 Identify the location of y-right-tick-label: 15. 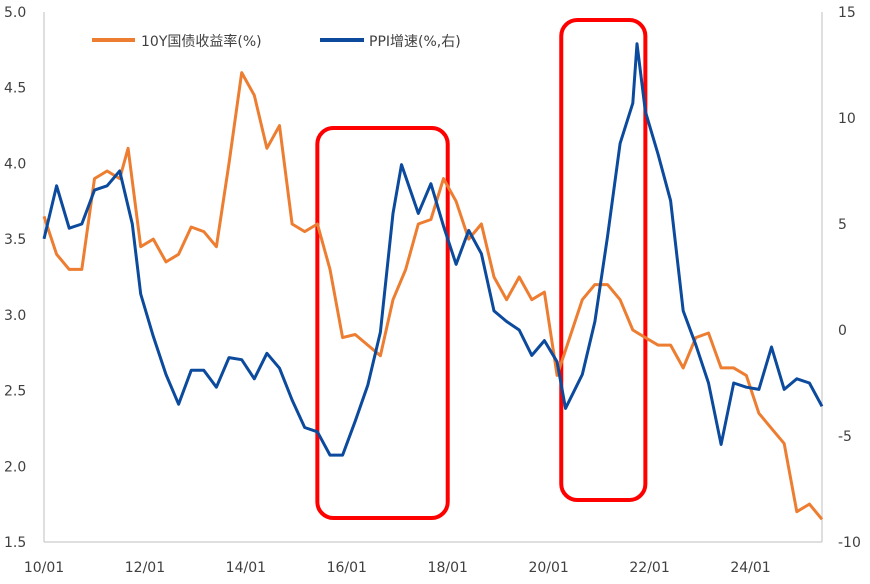
(847, 13).